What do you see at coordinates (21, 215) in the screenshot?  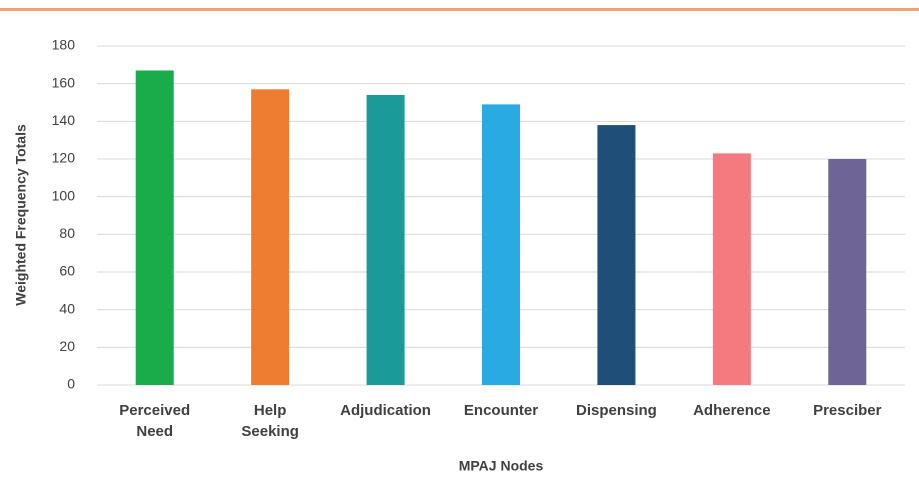 I see `y-axis-title: Weighted Frequency Totals` at bounding box center [21, 215].